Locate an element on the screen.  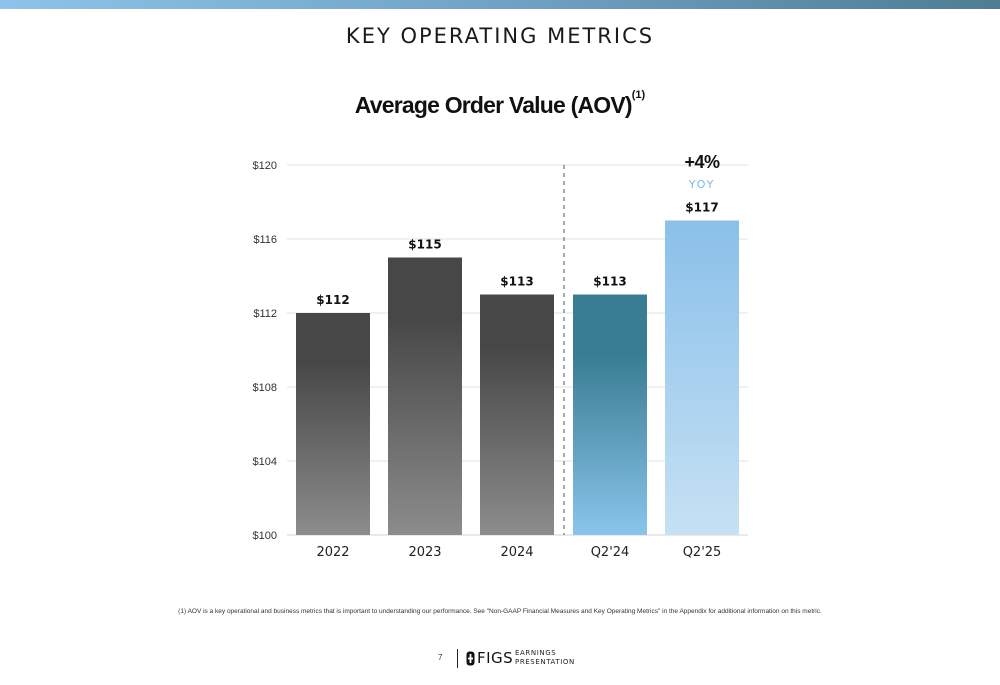
footer: 7 FIGS EARNINGS PRESENTATION is located at coordinates (500, 660).